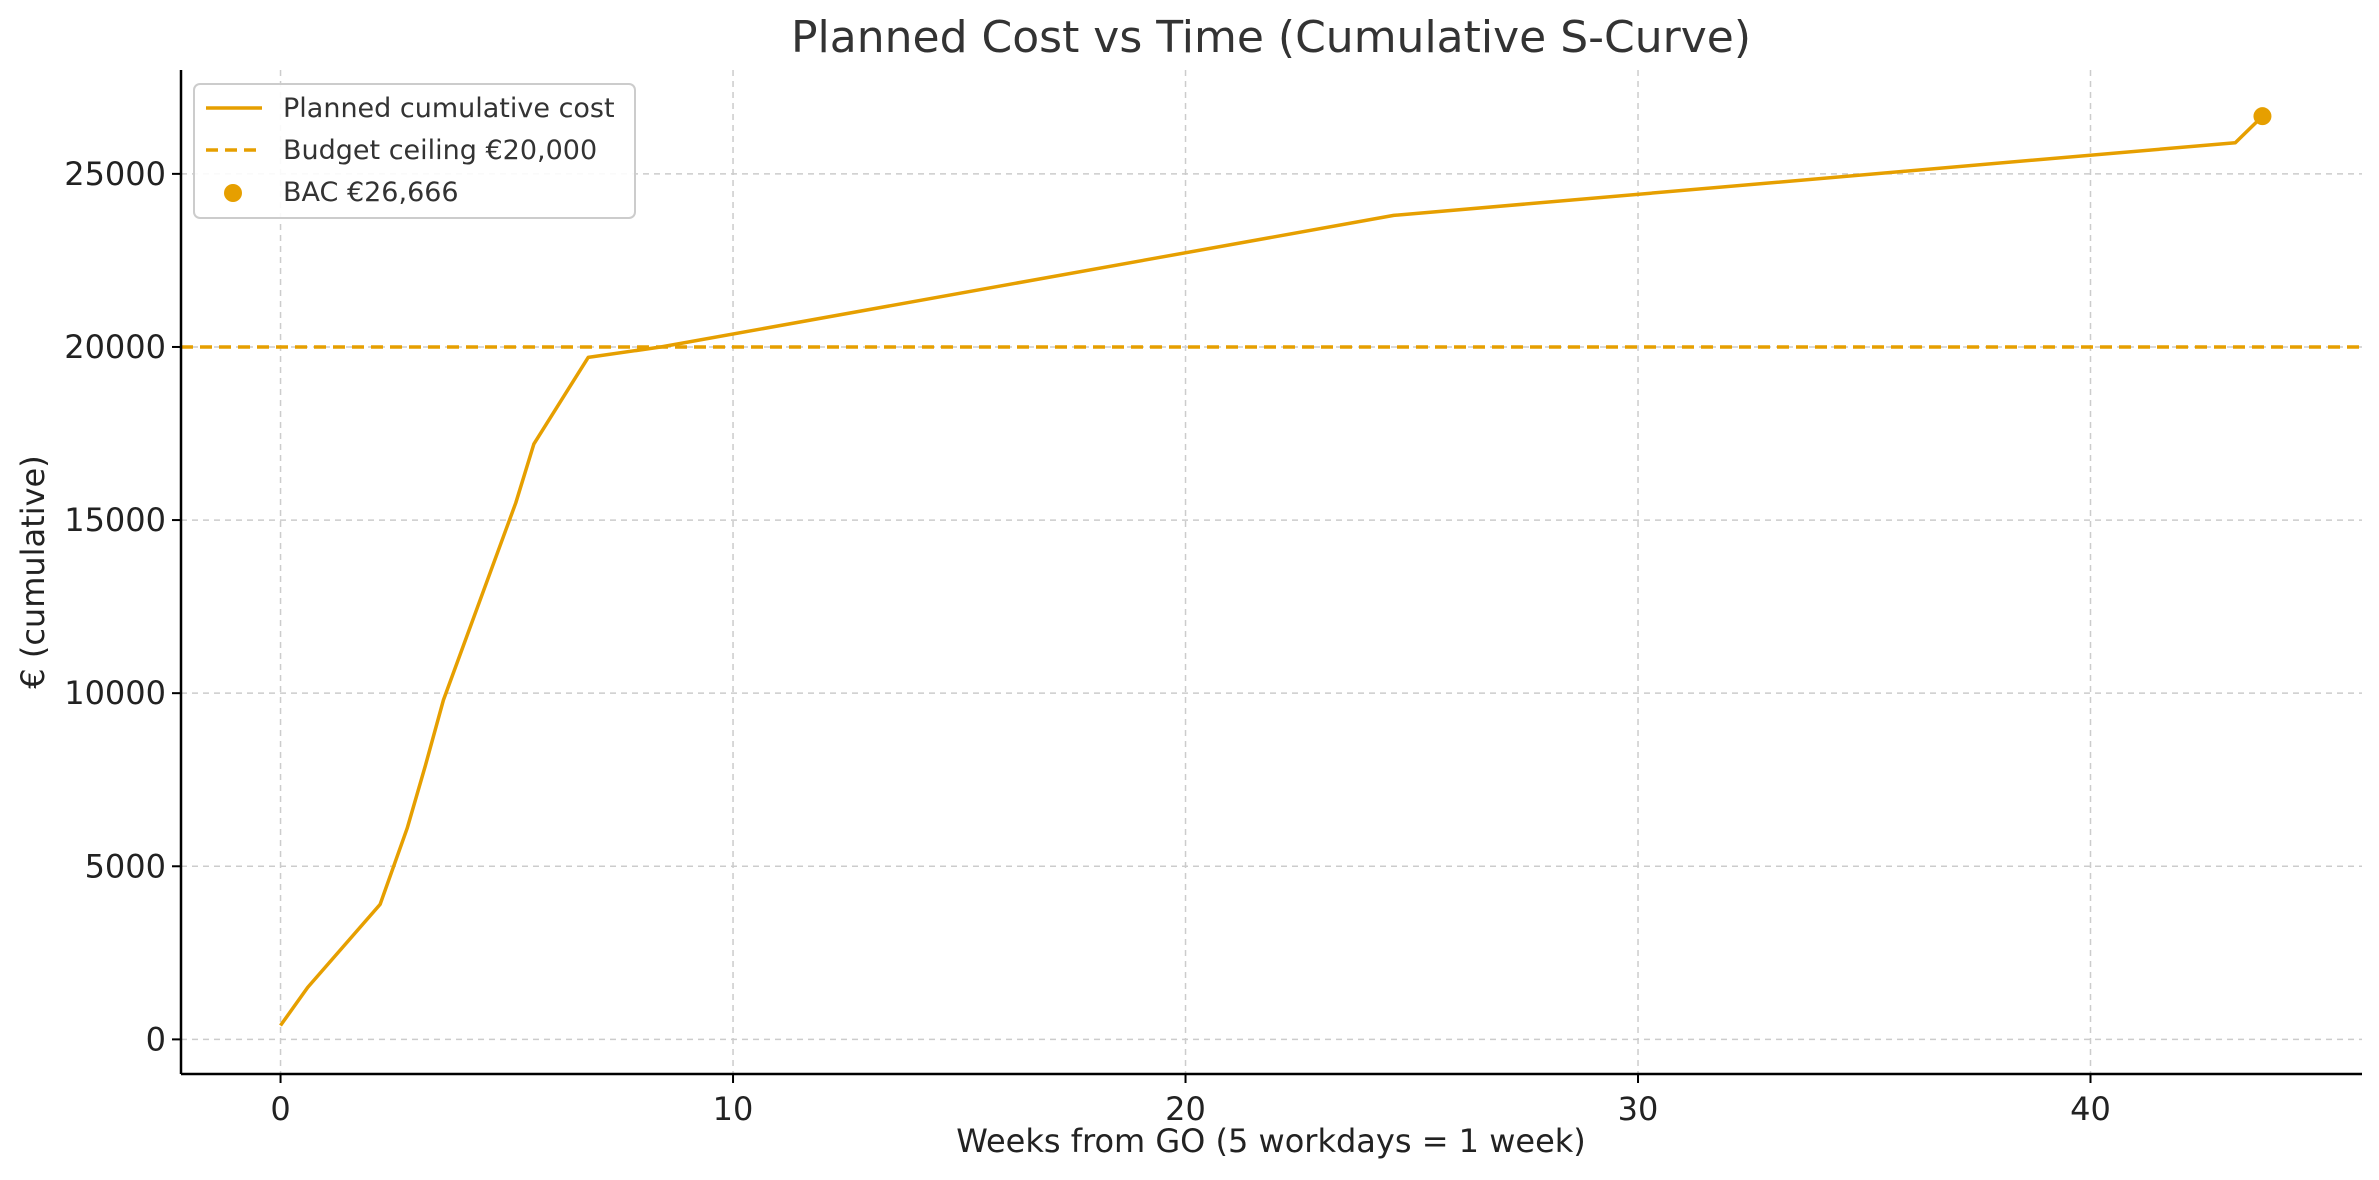  What do you see at coordinates (449, 108) in the screenshot?
I see `legend-label-planned: Planned cumulative cost` at bounding box center [449, 108].